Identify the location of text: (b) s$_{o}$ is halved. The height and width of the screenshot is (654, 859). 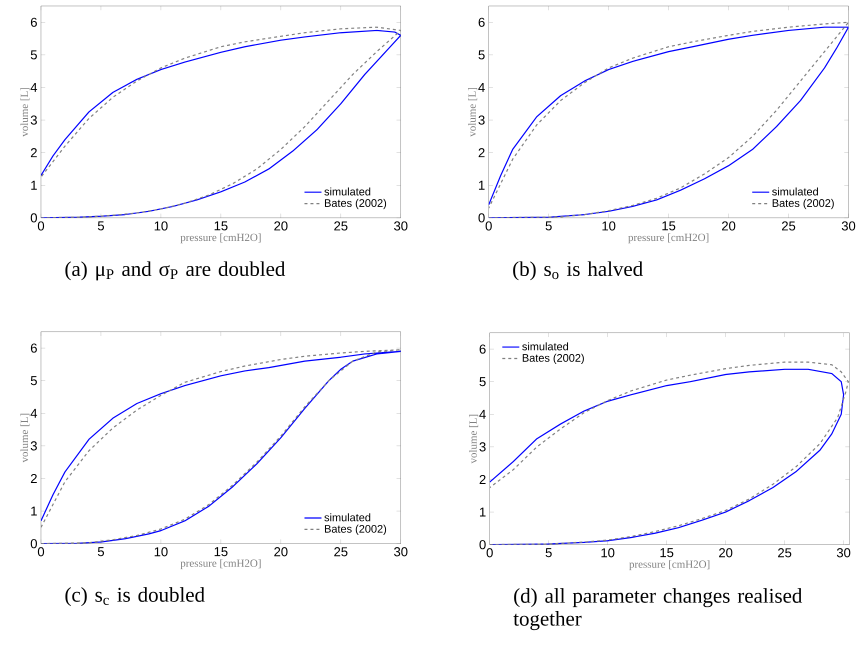
(578, 271).